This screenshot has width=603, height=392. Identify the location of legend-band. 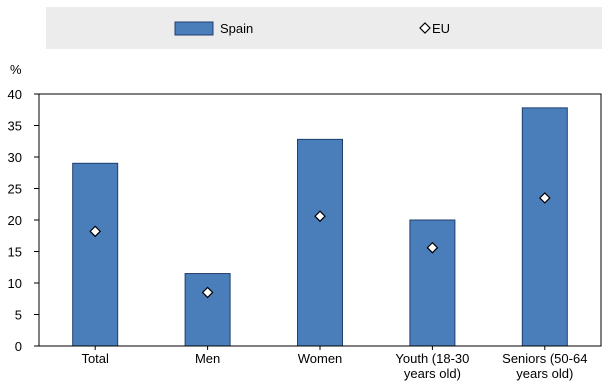
(324, 28).